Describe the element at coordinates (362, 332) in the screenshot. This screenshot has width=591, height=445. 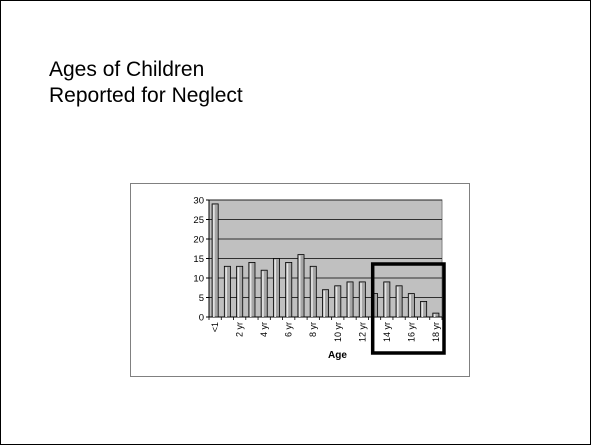
I see `x-tick-label: 12 yr` at that location.